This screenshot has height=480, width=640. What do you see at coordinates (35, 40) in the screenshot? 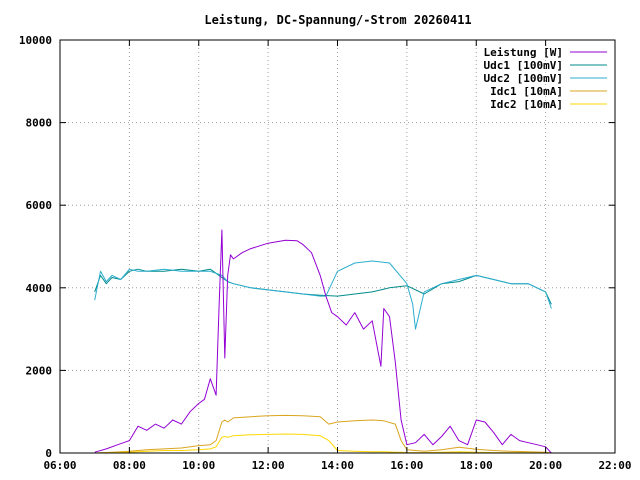
I see `y-tick-label: 10000` at bounding box center [35, 40].